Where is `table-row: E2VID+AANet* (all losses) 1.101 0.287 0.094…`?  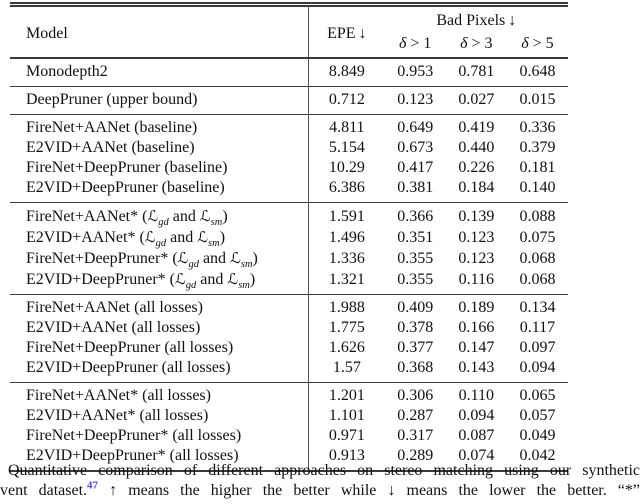 table-row: E2VID+AANet* (all losses) 1.101 0.287 0.094… is located at coordinates (289, 416).